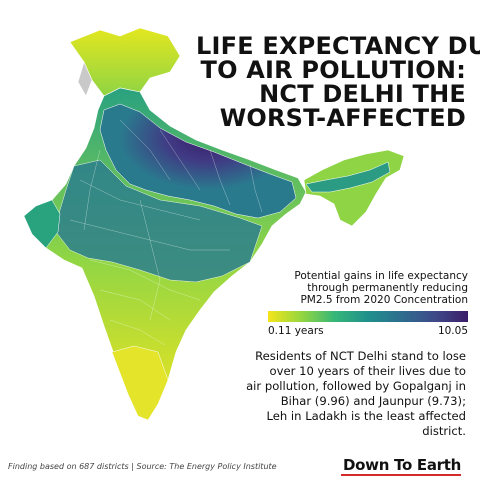  I want to click on note-line-1: Residents of NCT Delhi stand to lose, so click(360, 356).